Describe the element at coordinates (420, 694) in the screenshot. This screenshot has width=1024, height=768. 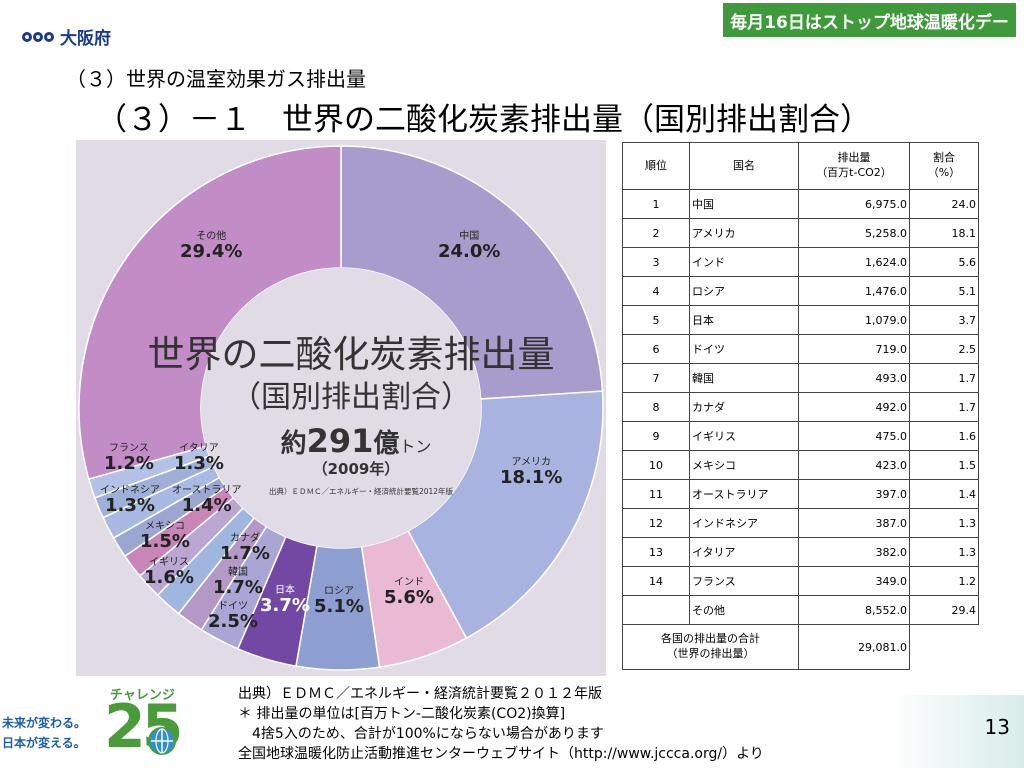
I see `note-source: 出典）ＥＤＭＣ／エネルギー・経済統計要覧２０１２年版` at that location.